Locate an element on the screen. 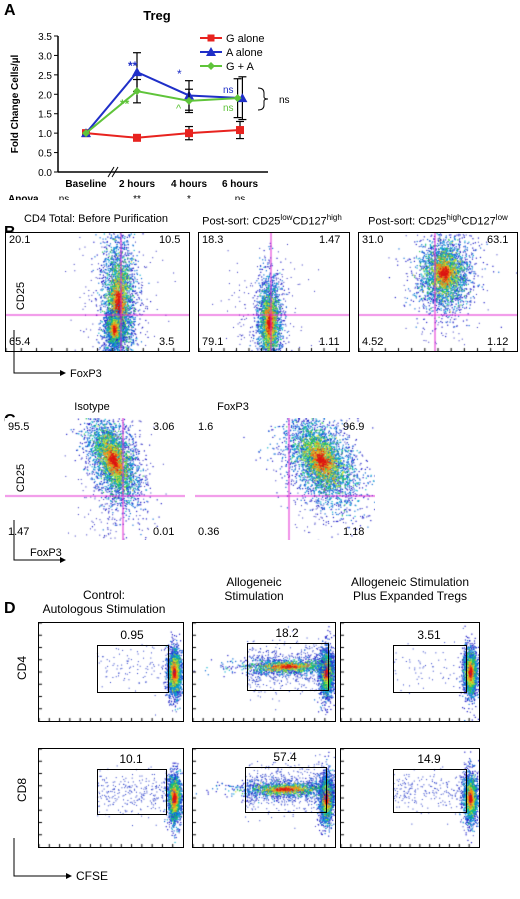 The height and width of the screenshot is (899, 520). quadrant-lr: 3.5 is located at coordinates (167, 342).